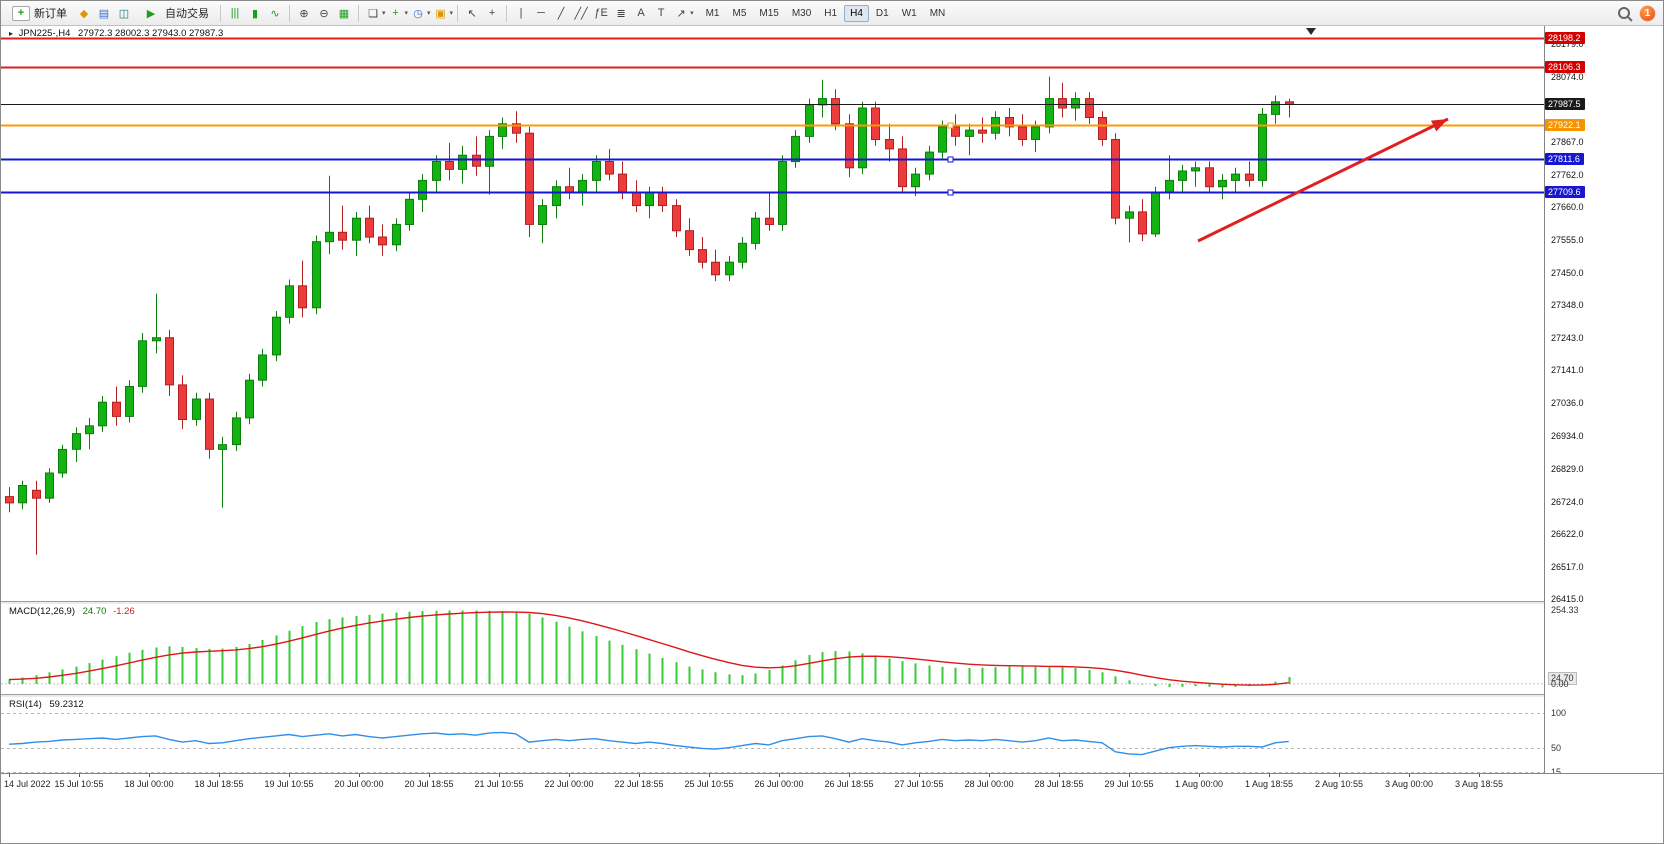 This screenshot has height=844, width=1664. What do you see at coordinates (44, 33) in the screenshot?
I see `symbol-period-label: JPN225-,H4` at bounding box center [44, 33].